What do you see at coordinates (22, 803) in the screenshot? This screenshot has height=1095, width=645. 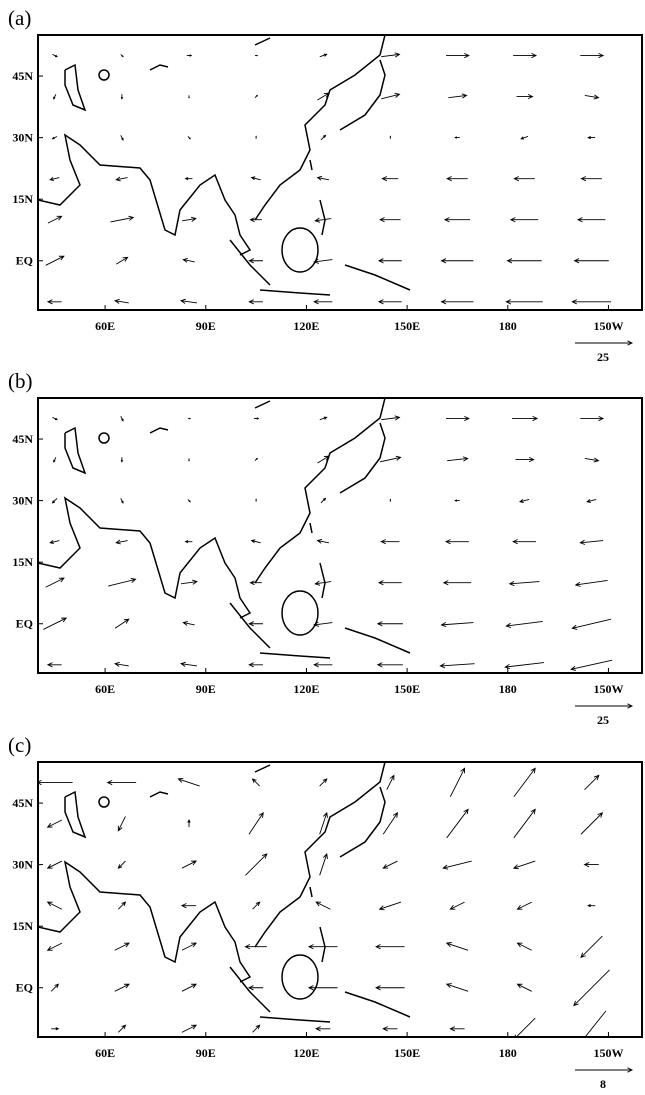 I see `y-tick-label: 45N` at bounding box center [22, 803].